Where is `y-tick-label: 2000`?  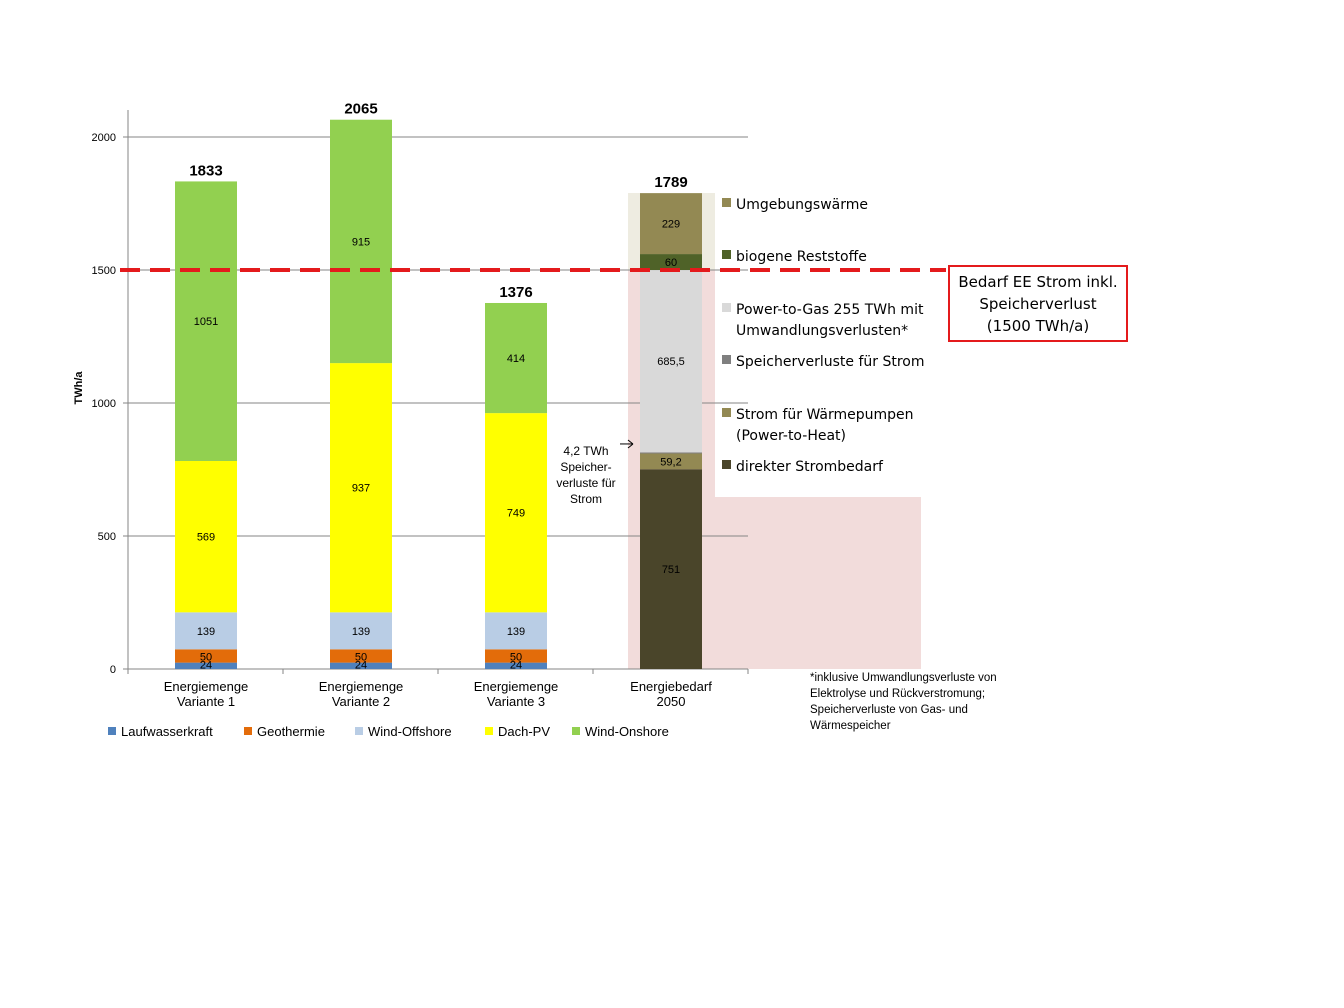 y-tick-label: 2000 is located at coordinates (104, 138).